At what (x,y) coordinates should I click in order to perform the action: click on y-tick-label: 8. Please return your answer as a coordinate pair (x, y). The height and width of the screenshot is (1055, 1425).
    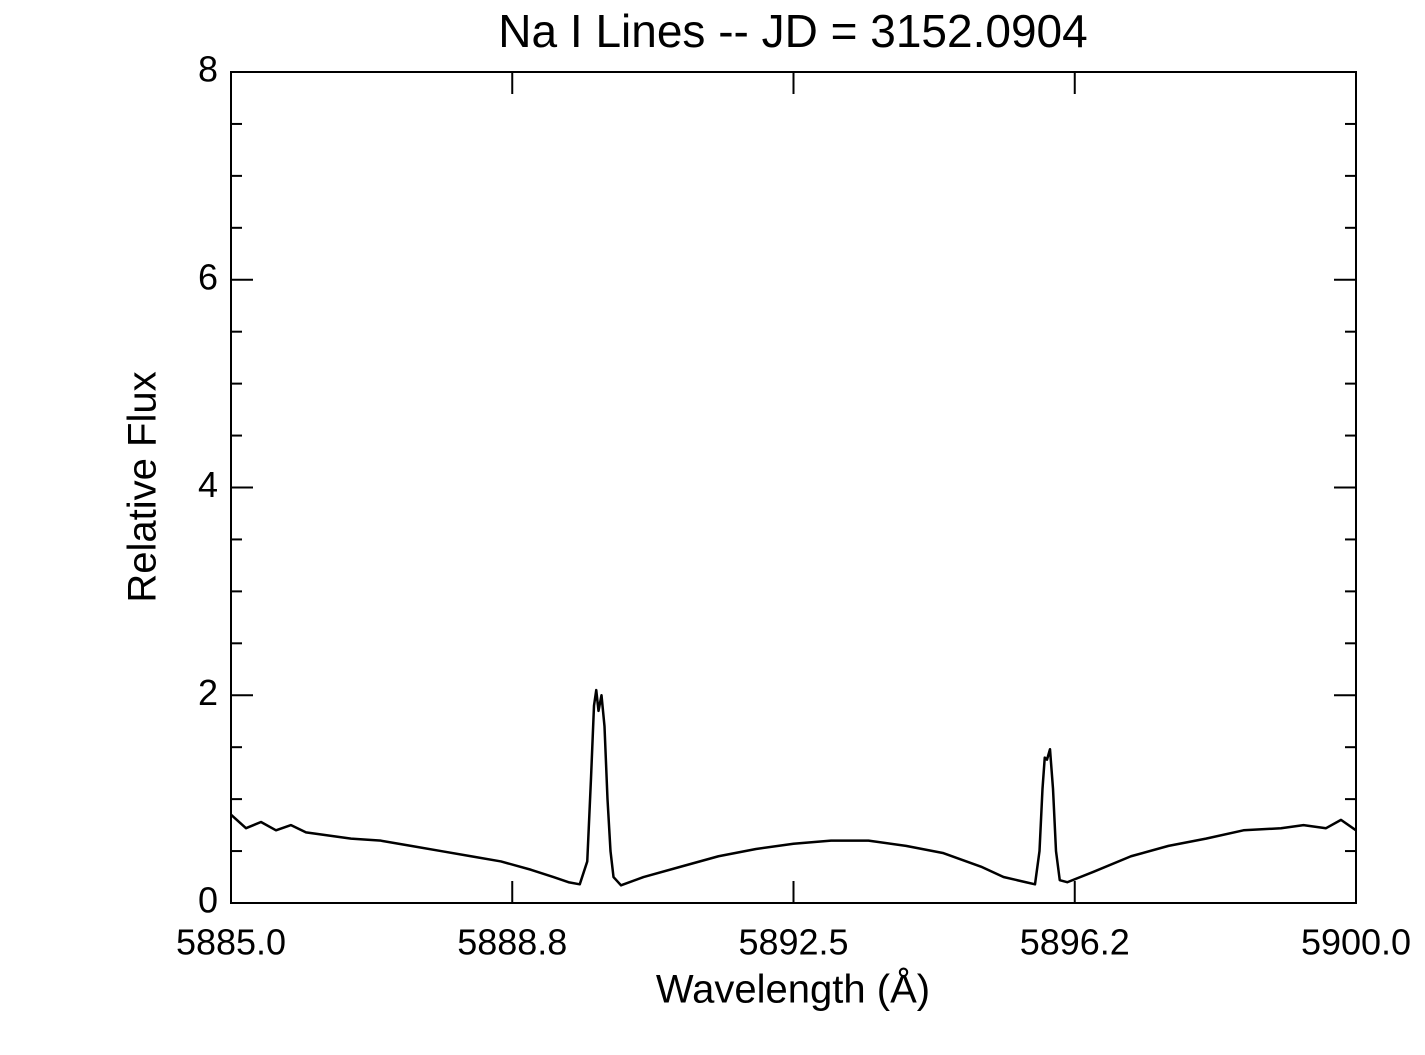
    Looking at the image, I should click on (208, 69).